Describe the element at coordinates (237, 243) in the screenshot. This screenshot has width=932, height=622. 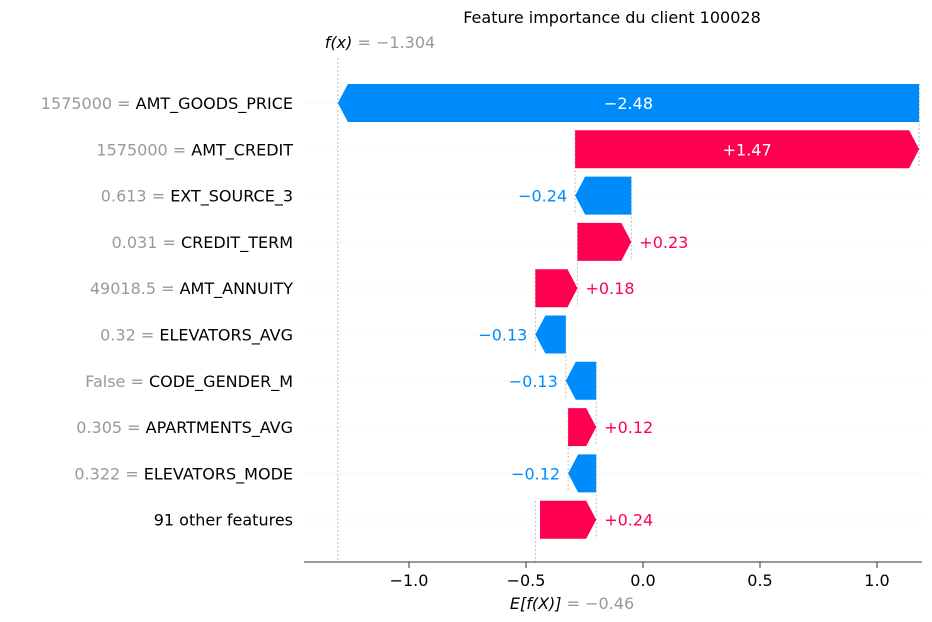
I see `feature-name: CREDIT_TERM` at that location.